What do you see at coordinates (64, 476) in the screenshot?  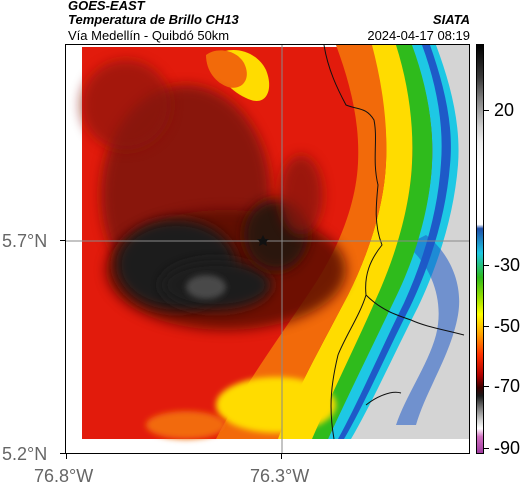 I see `lon-label-76-8: 76.8°W` at bounding box center [64, 476].